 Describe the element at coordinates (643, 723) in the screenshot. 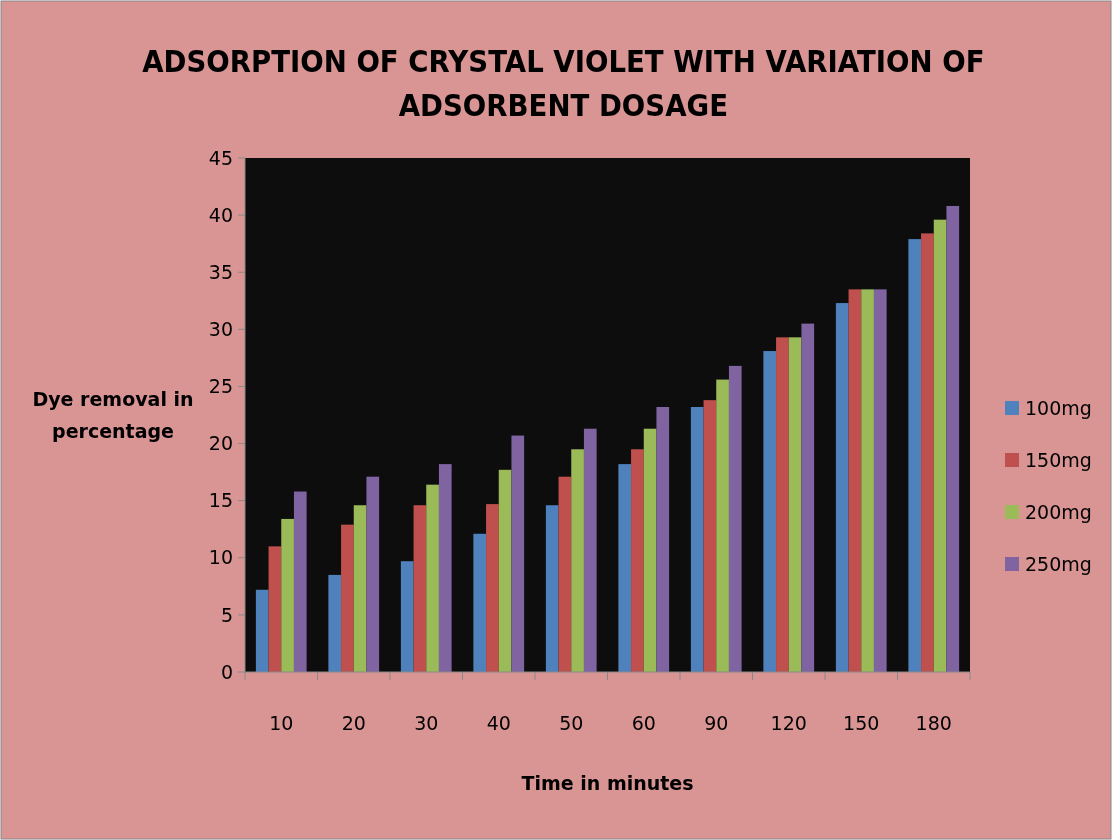

I see `x-tick-label: 60` at that location.